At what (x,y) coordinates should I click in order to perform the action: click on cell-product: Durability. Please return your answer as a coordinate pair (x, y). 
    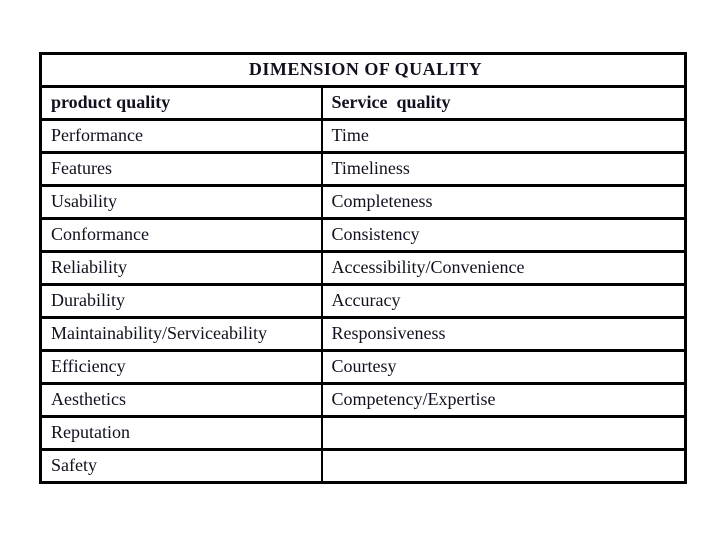
    Looking at the image, I should click on (181, 301).